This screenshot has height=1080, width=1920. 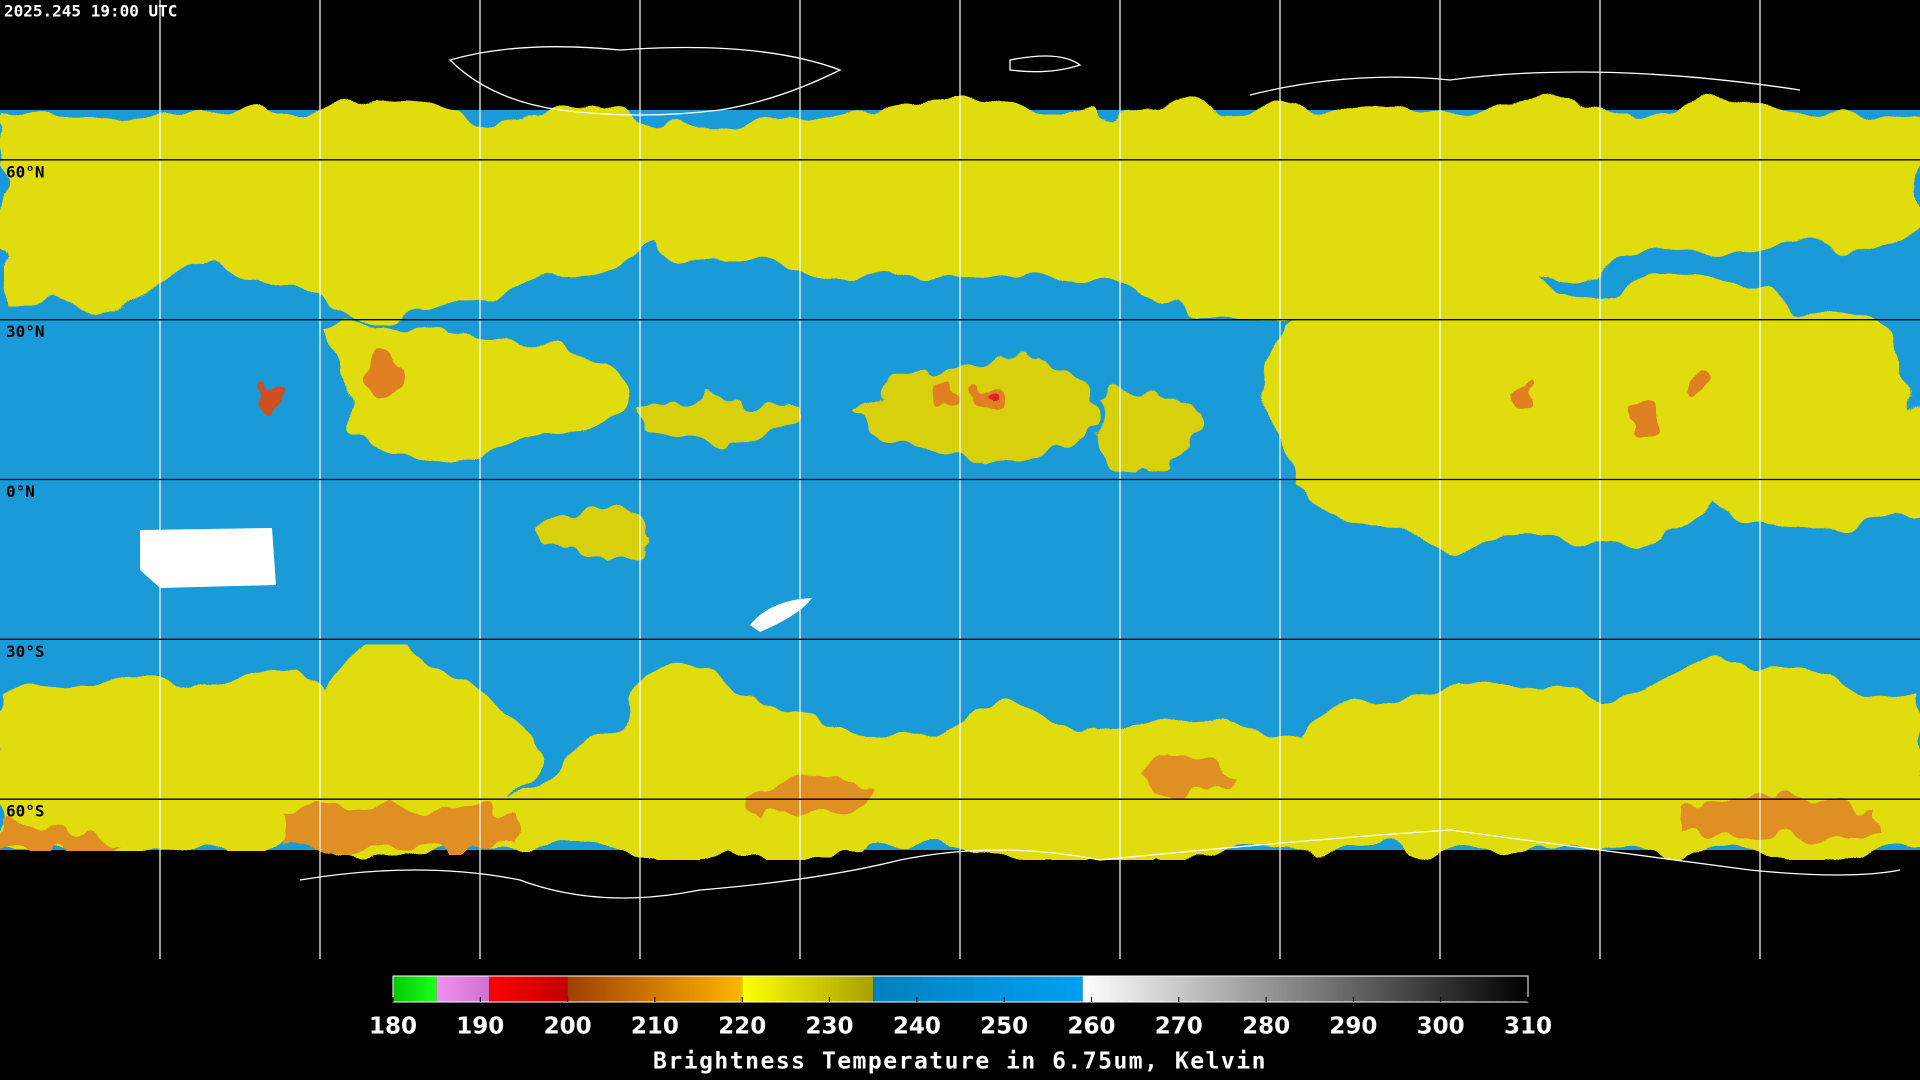 What do you see at coordinates (25, 331) in the screenshot?
I see `latitude-label: 30°N` at bounding box center [25, 331].